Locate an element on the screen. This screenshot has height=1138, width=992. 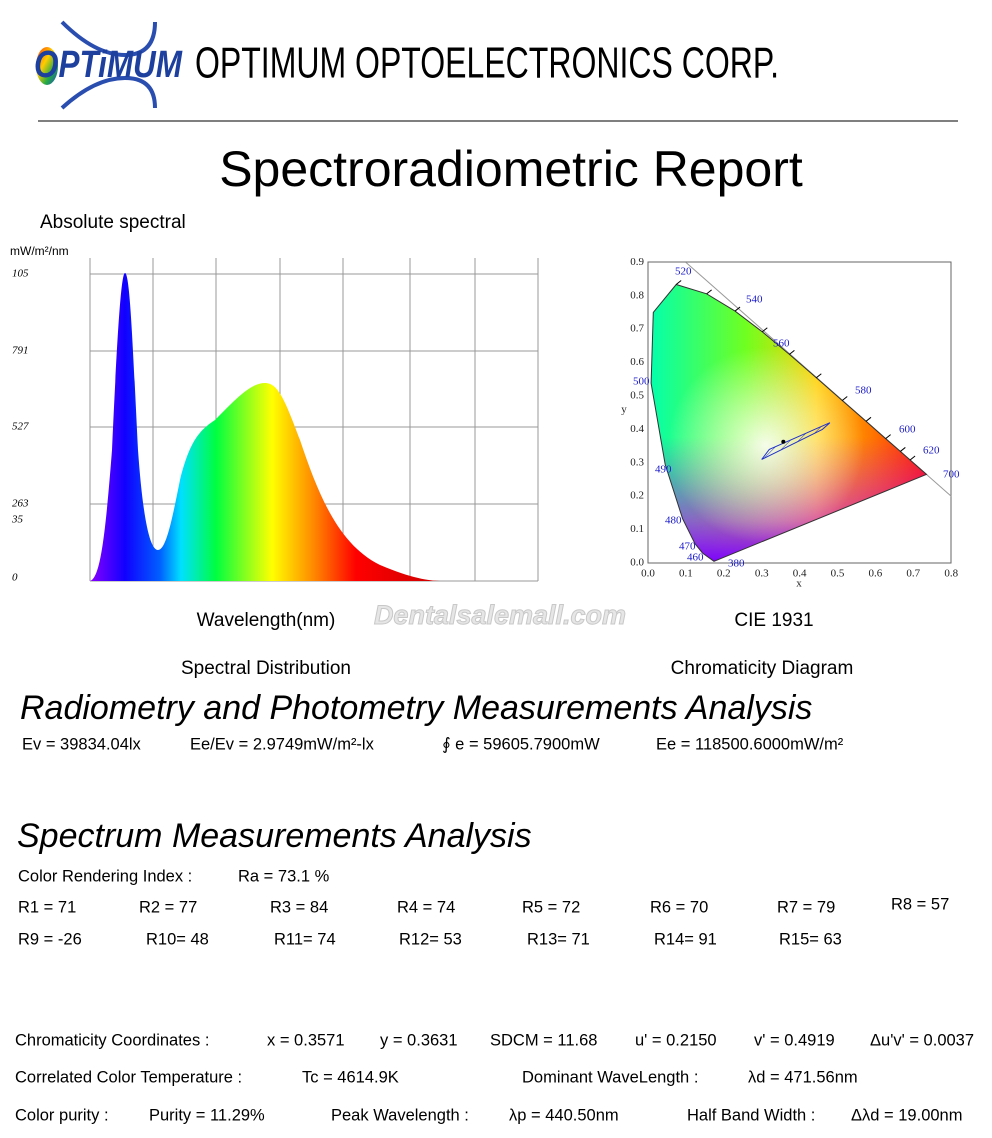
x-tick-label: 0.2 is located at coordinates (724, 574).